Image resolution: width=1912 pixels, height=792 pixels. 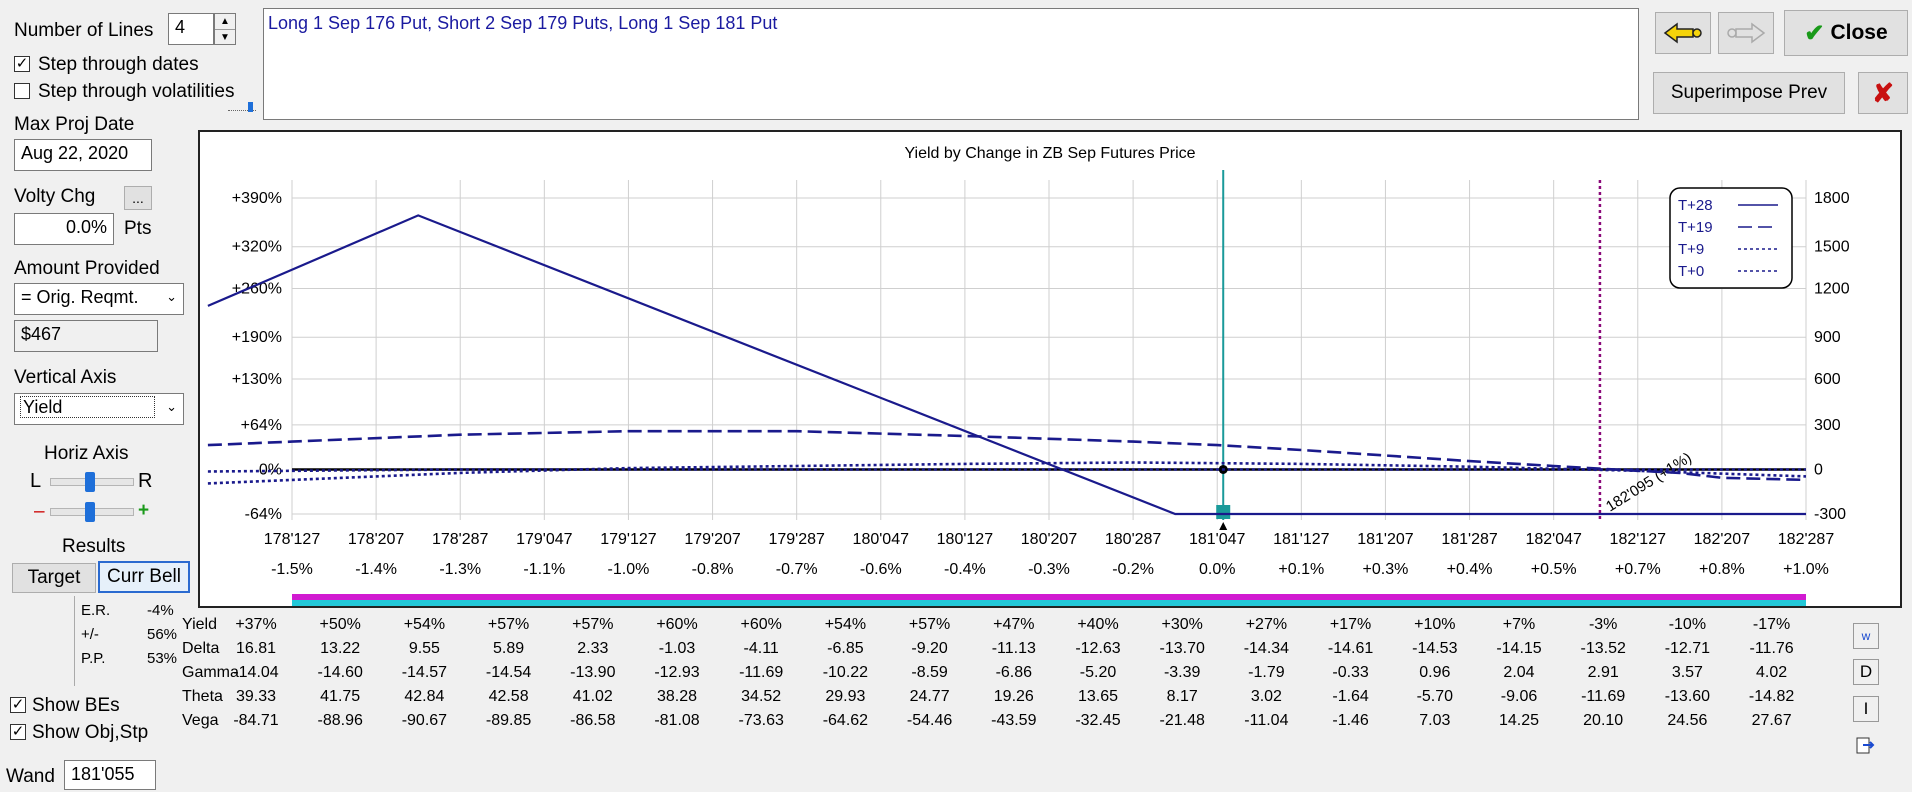 I want to click on step-dates-checkbox: ✓, so click(x=22, y=63).